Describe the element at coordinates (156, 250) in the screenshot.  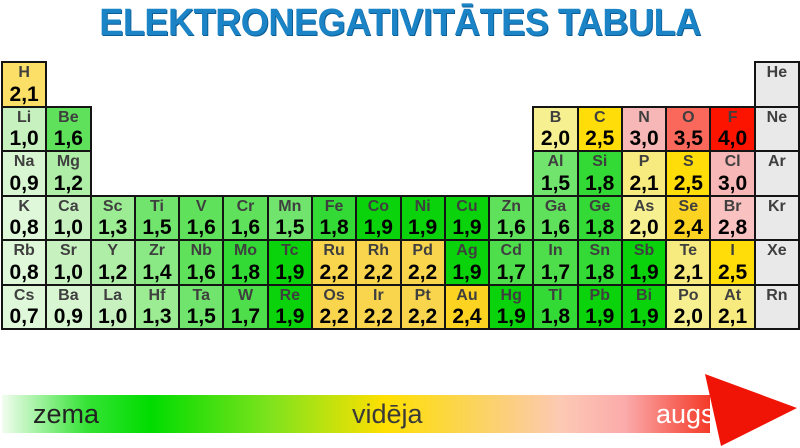
I see `element-symbol: Zr` at that location.